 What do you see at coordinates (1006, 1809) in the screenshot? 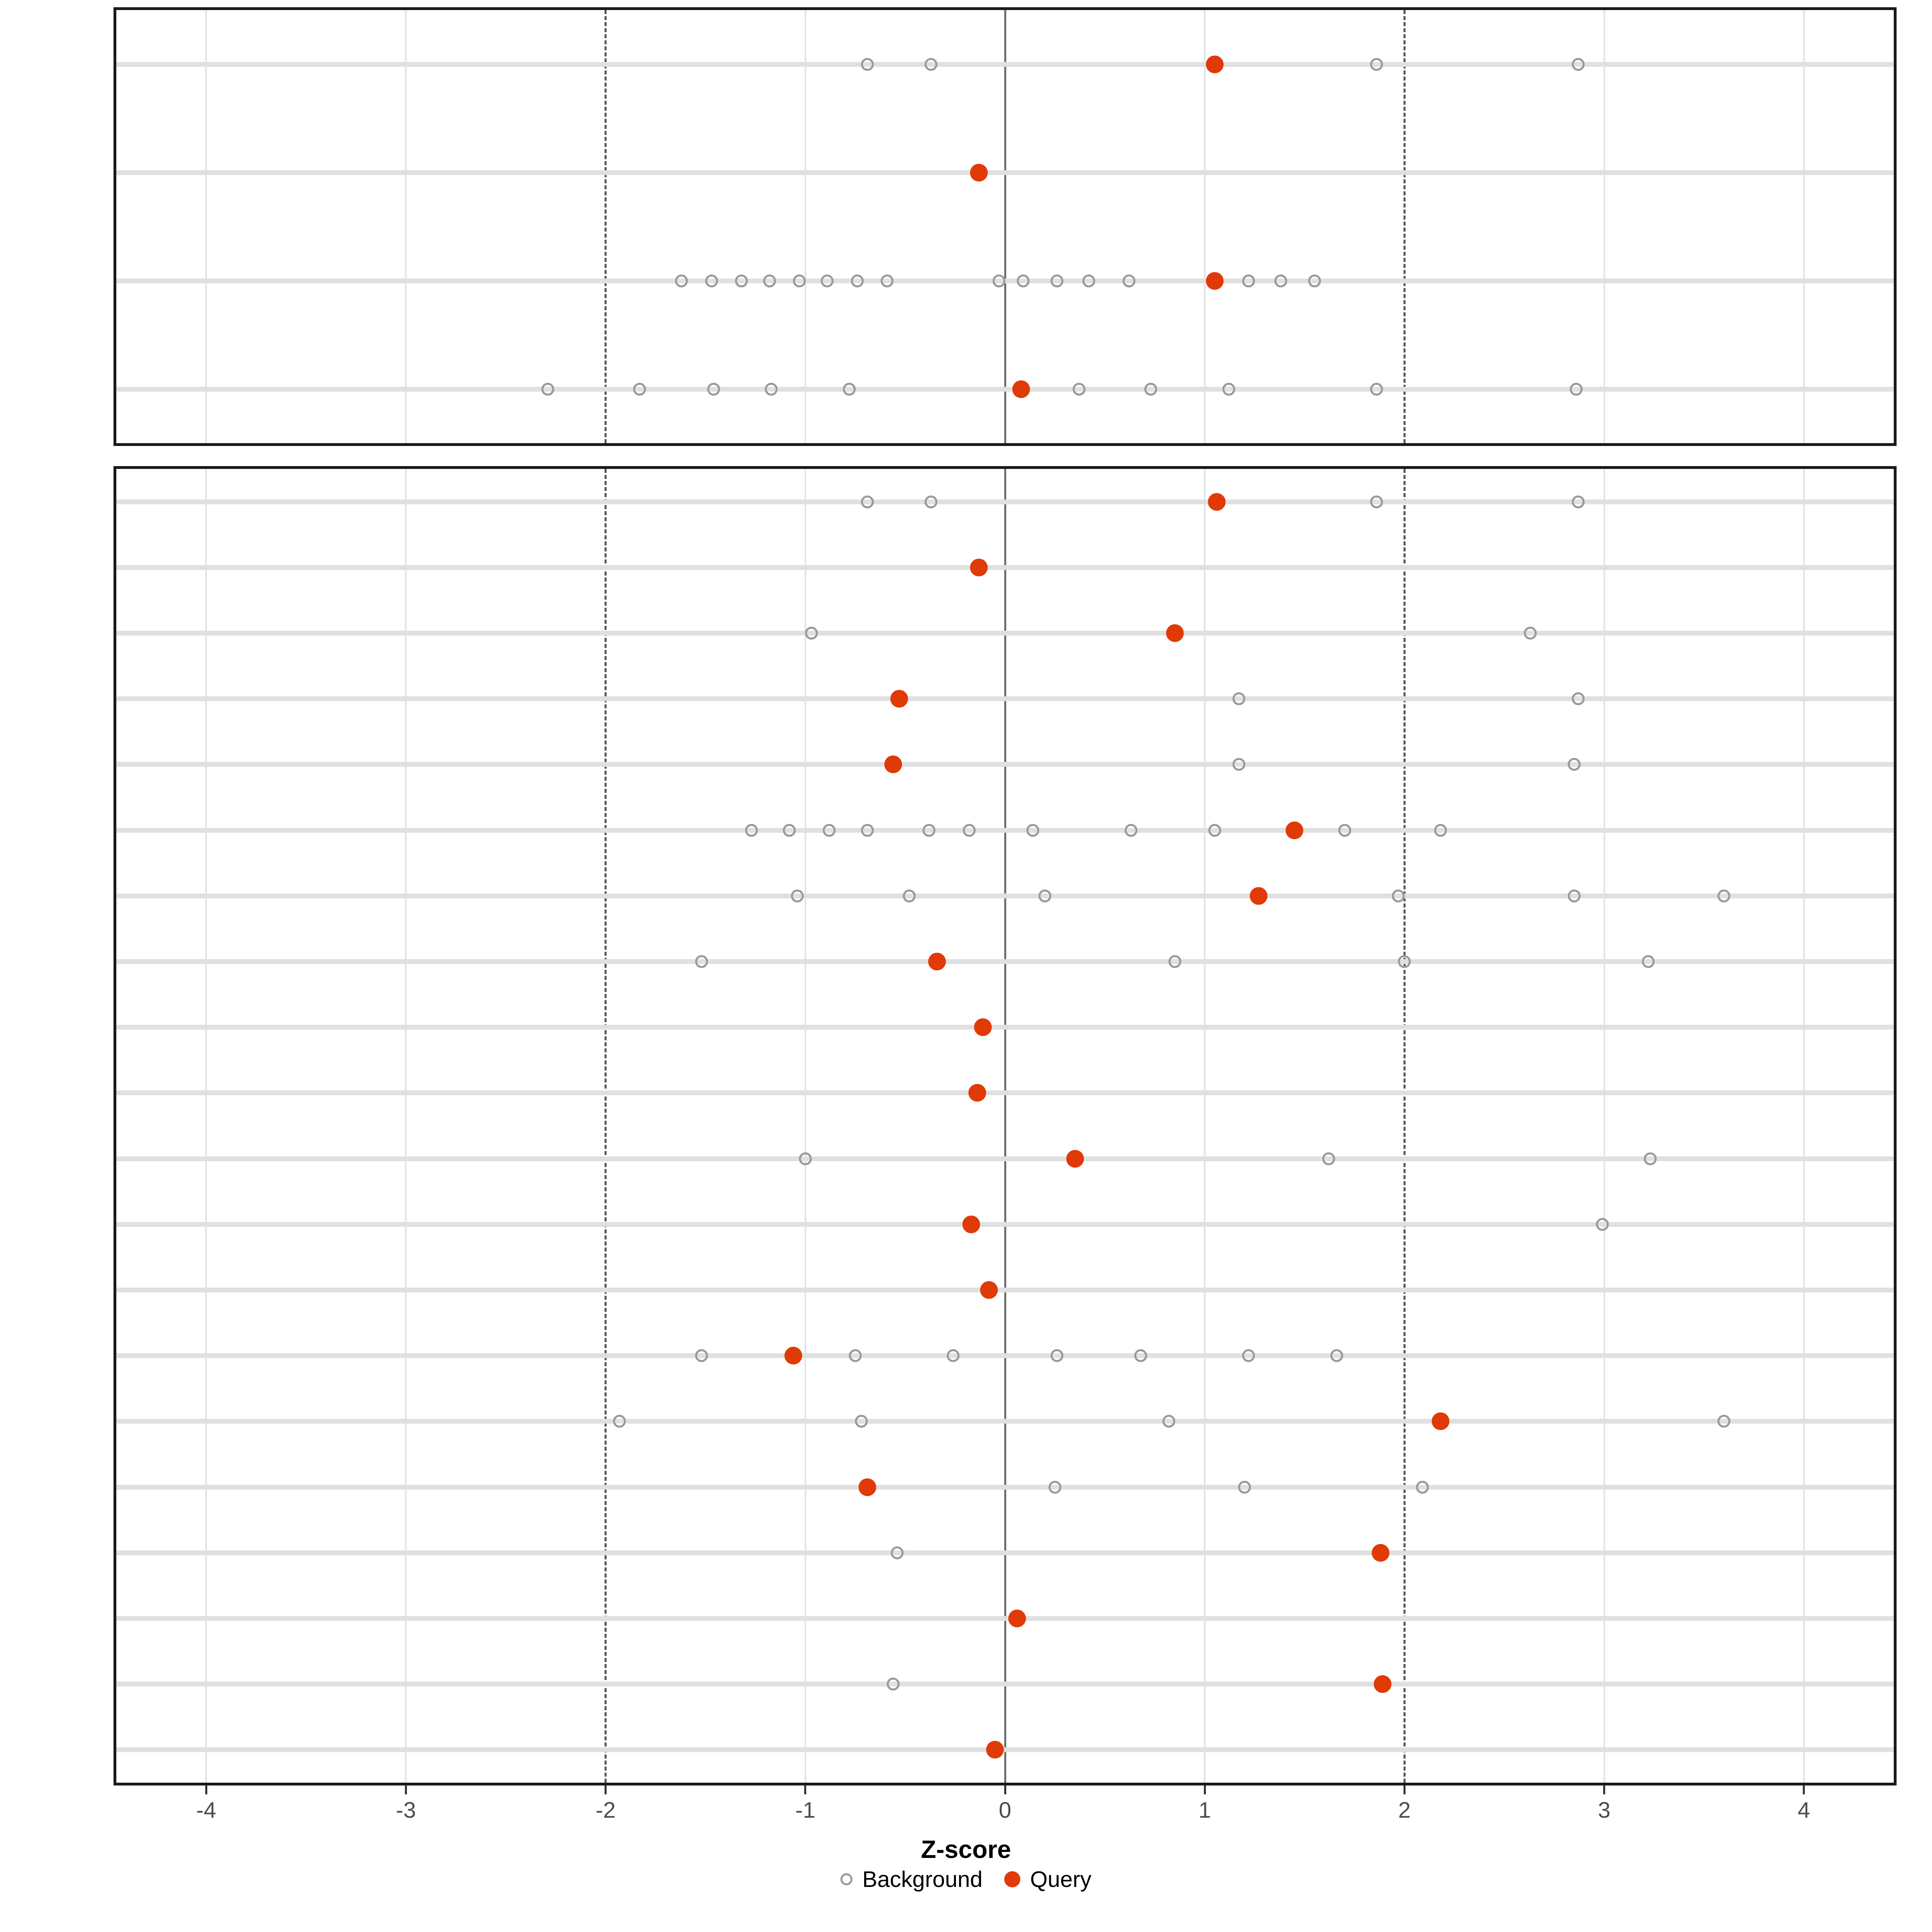
I see `x-axis: -4 -3 -2 -1 0 1 2 3 4` at bounding box center [1006, 1809].